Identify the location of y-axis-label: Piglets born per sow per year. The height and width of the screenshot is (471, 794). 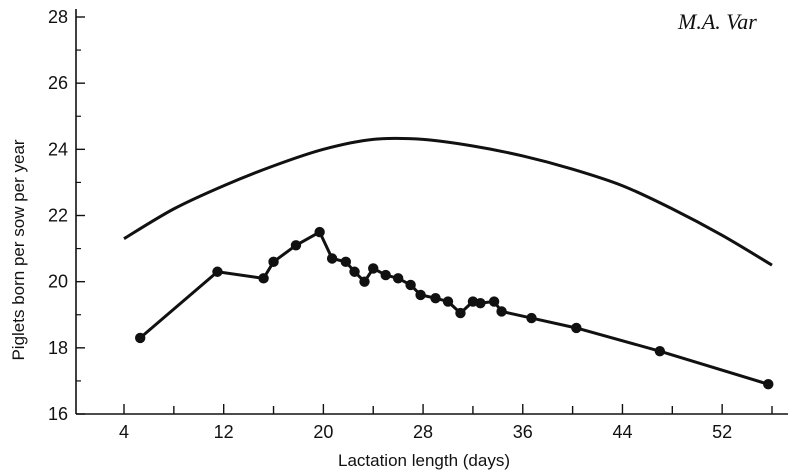
(18, 249).